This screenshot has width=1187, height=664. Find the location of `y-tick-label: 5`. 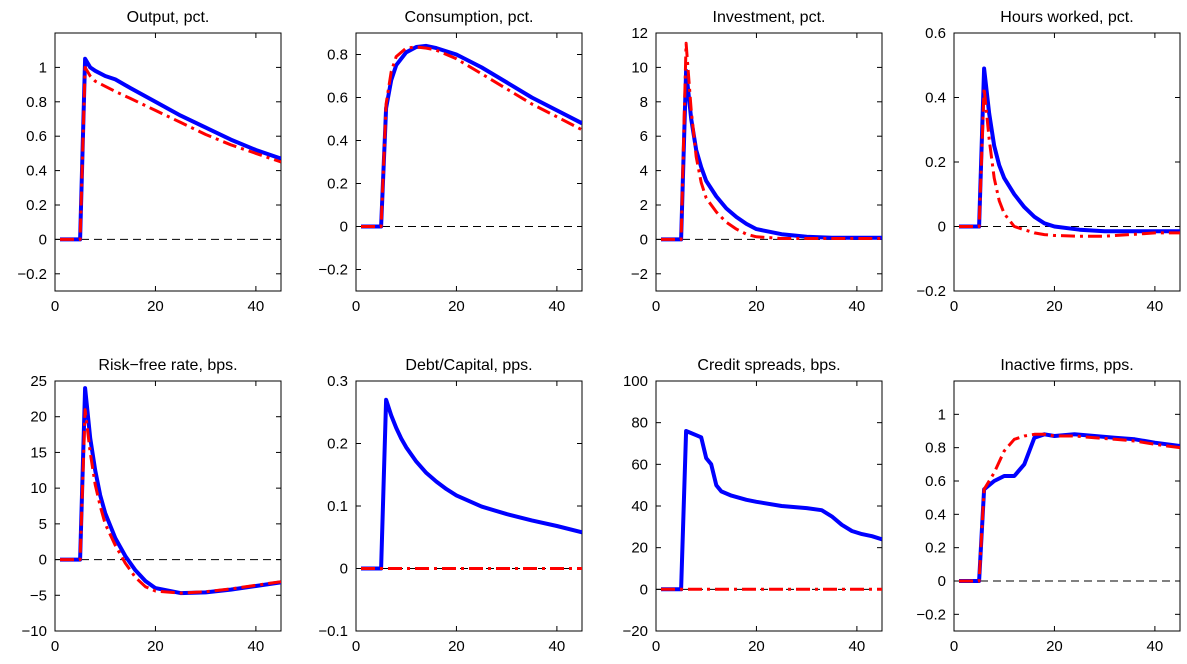

y-tick-label: 5 is located at coordinates (43, 524).